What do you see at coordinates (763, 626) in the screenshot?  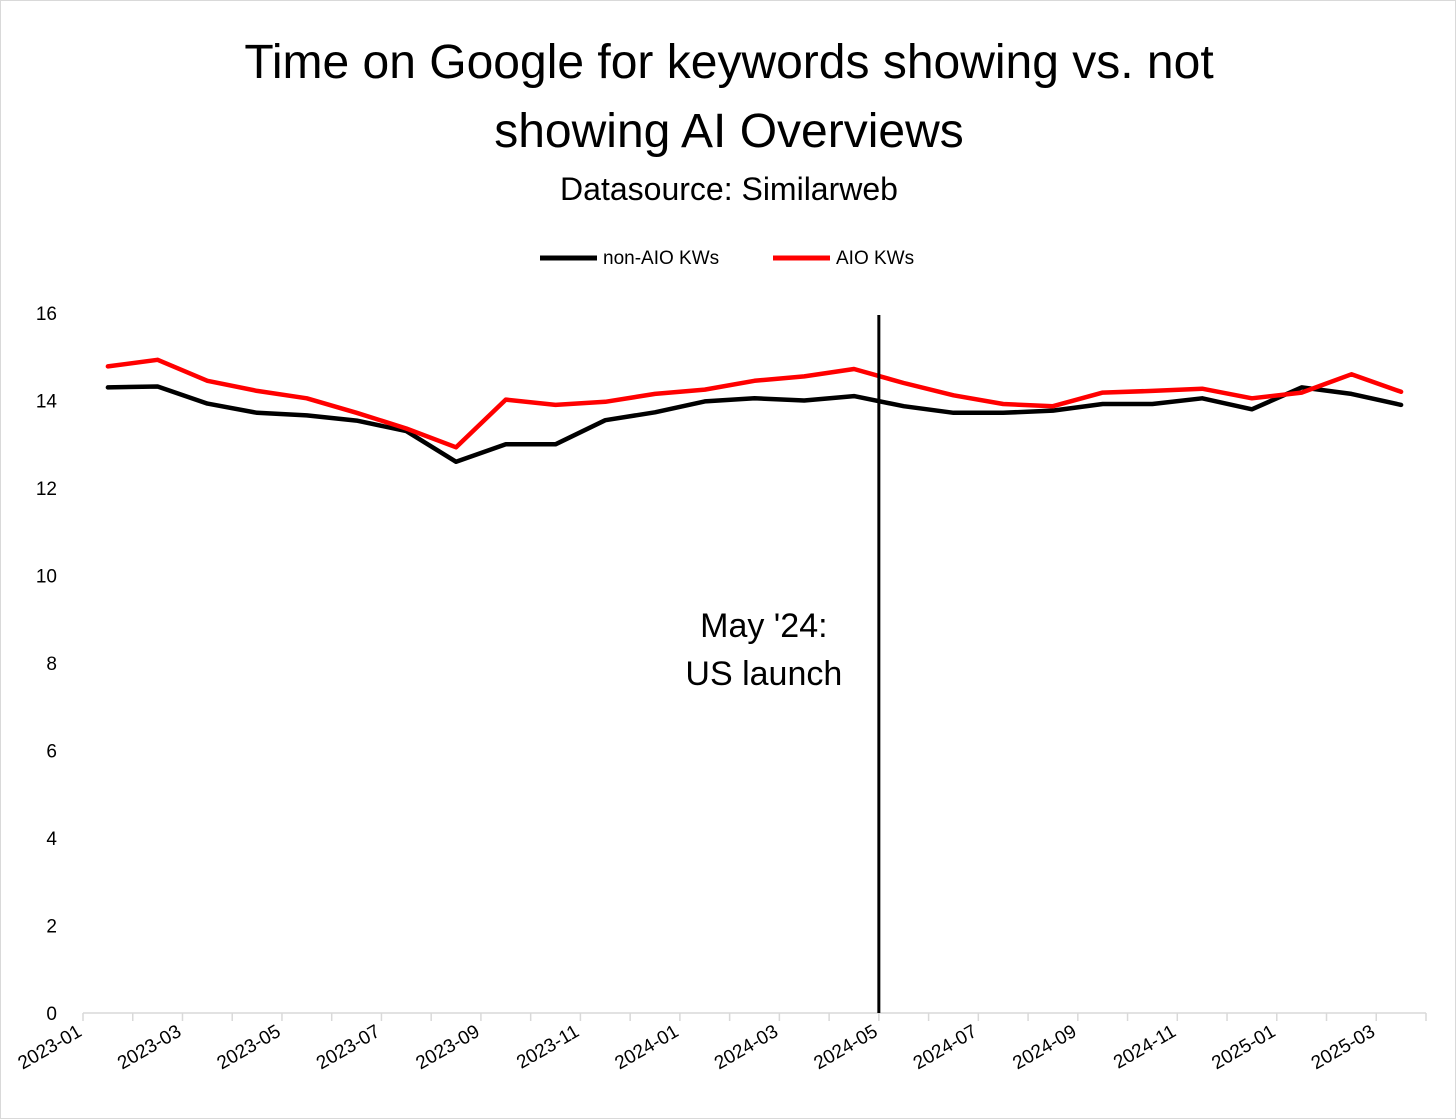 I see `annotation-label-line1: May '24:` at bounding box center [763, 626].